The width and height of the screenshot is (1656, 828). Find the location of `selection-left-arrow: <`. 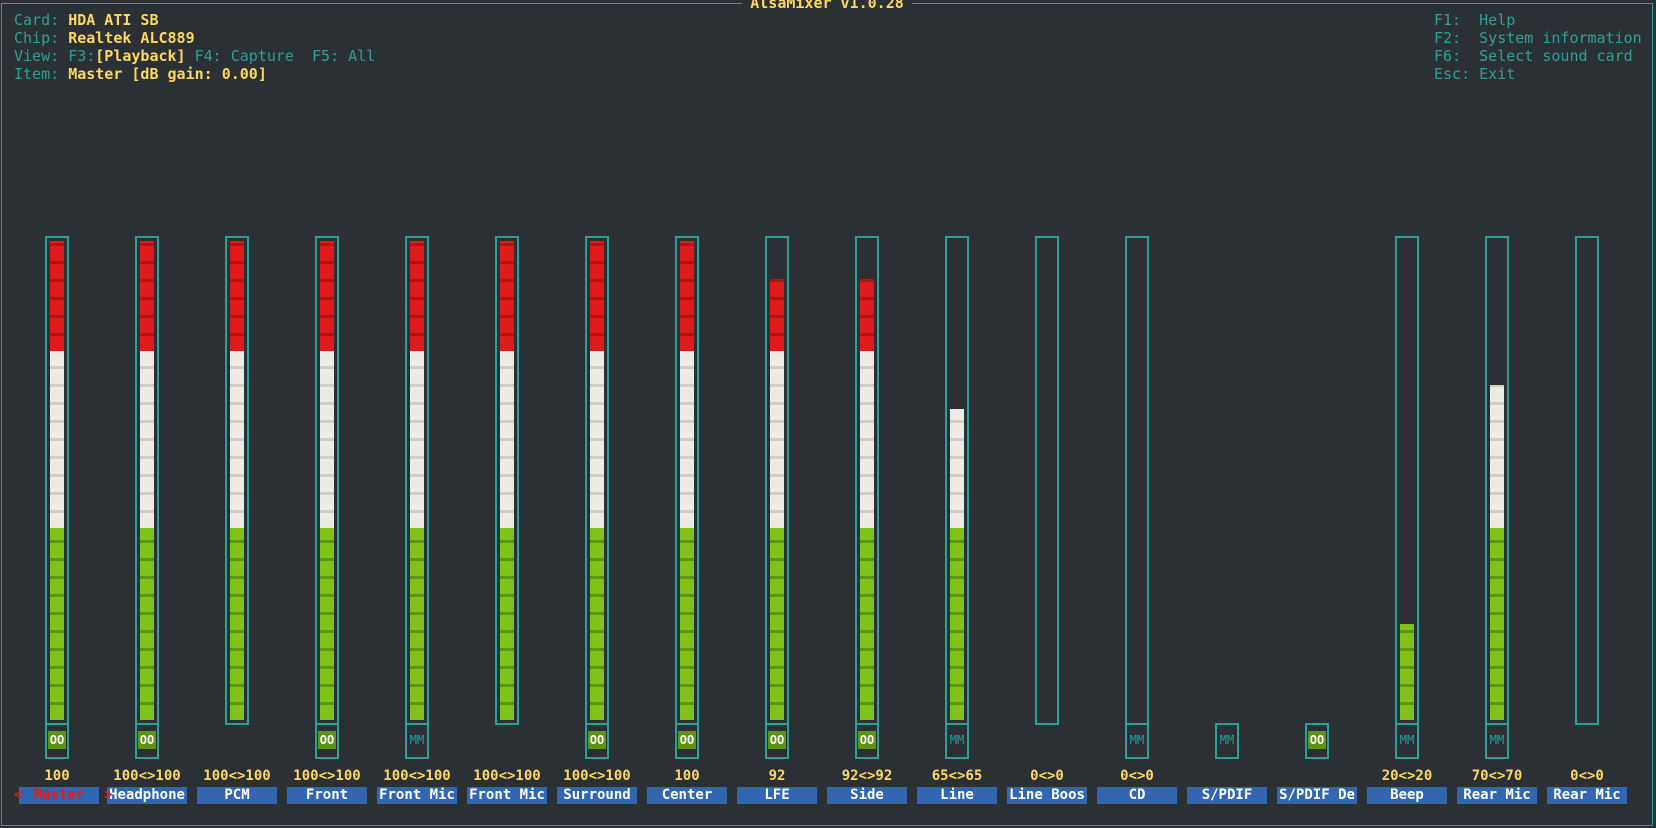

selection-left-arrow: < is located at coordinates (18, 795).